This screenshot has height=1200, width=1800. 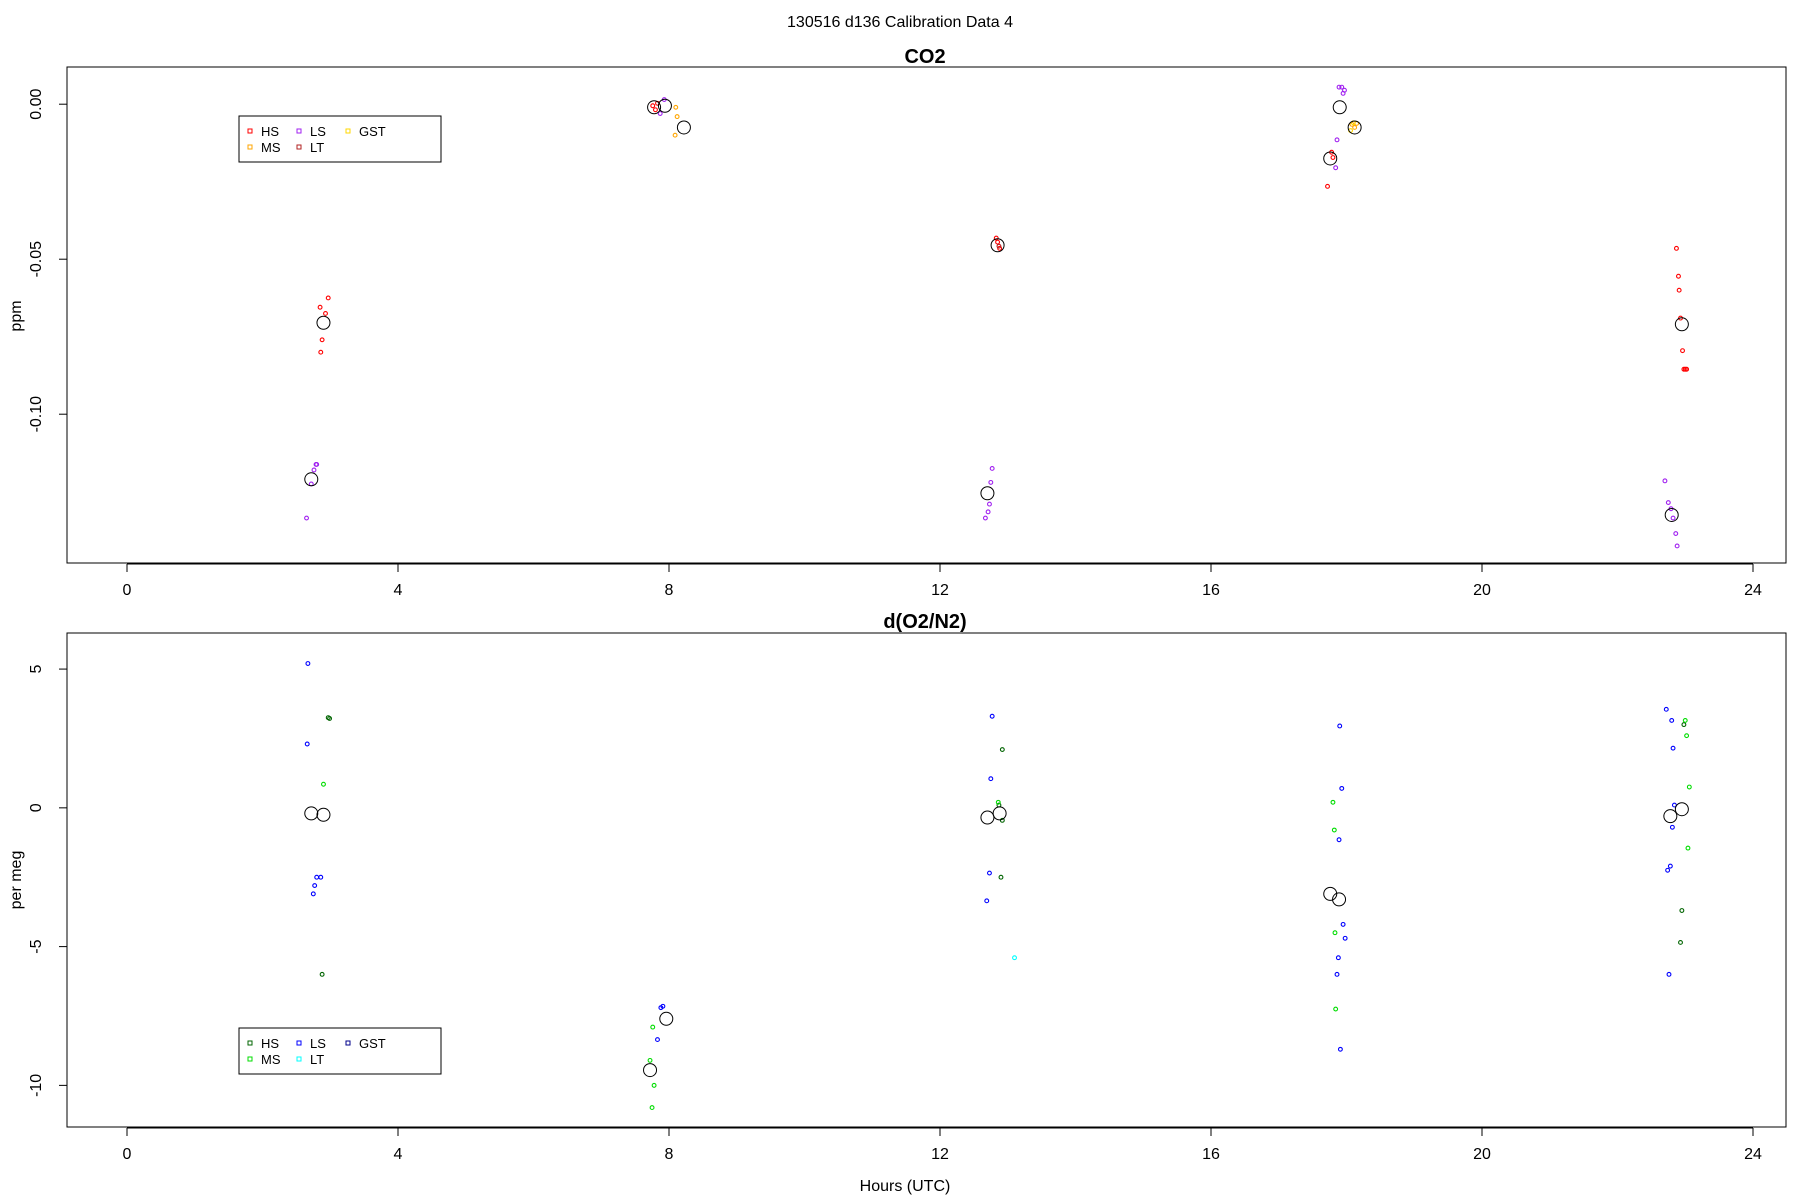 I want to click on o2n2-x-tick-label: 0, so click(x=127, y=1154).